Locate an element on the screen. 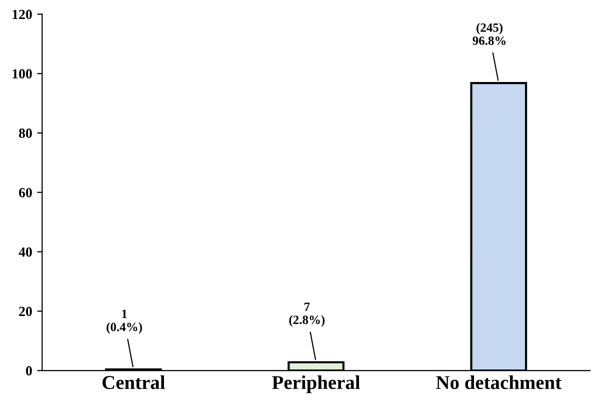  data-label: 1 (0.4%) is located at coordinates (124, 322).